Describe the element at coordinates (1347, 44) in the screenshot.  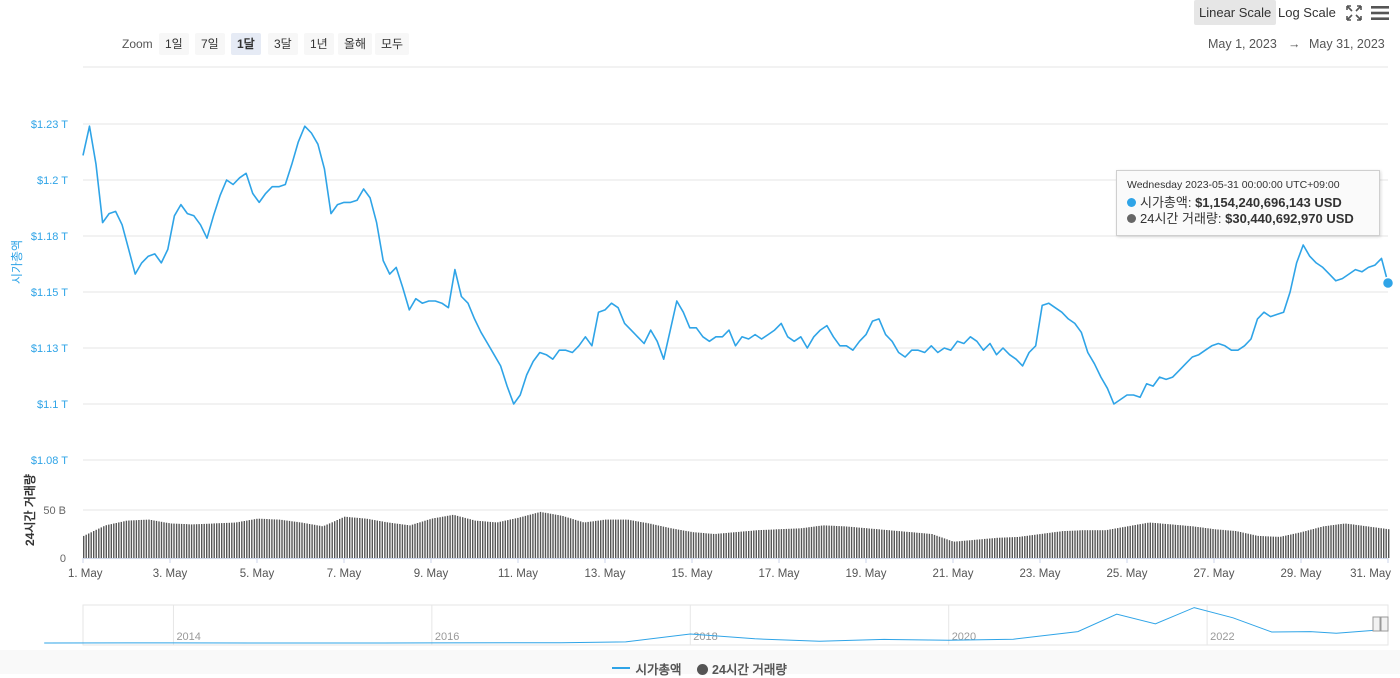
I see `range-to-input: May 31, 2023` at that location.